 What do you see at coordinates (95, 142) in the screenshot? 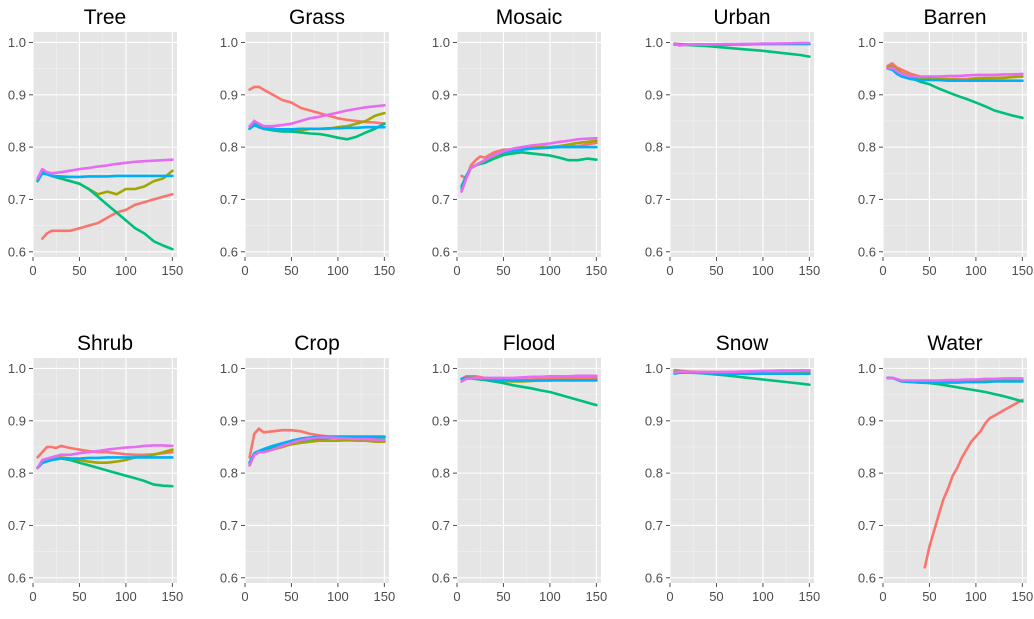
I see `panel-tree: Tree 0.6 0.7 0.8 0.9 1.0 0 50 100 150` at bounding box center [95, 142].